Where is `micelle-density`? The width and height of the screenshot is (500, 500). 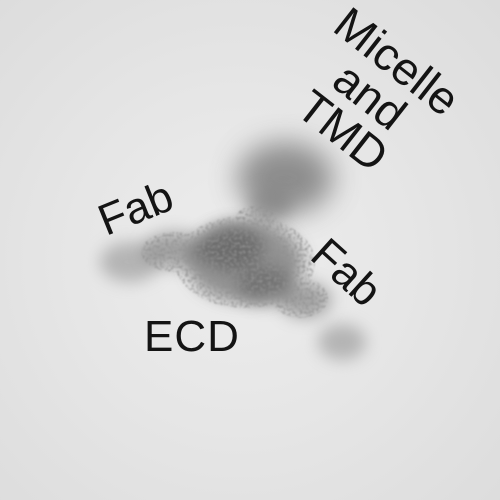
micelle-density is located at coordinates (285, 181).